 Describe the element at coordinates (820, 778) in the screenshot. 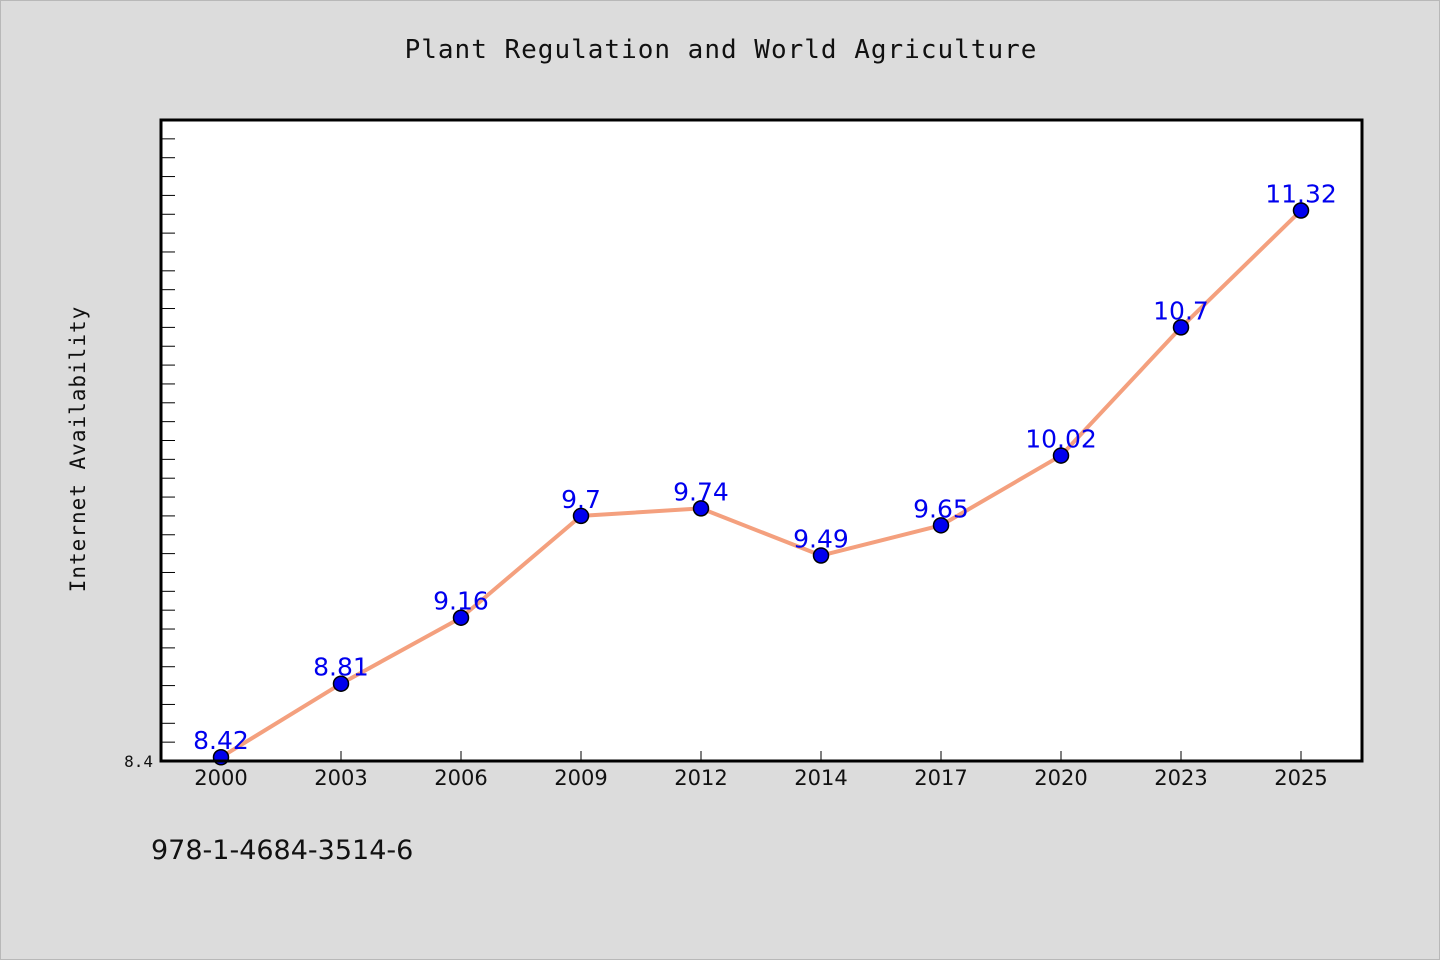

I see `x-tick-label: 2014` at that location.